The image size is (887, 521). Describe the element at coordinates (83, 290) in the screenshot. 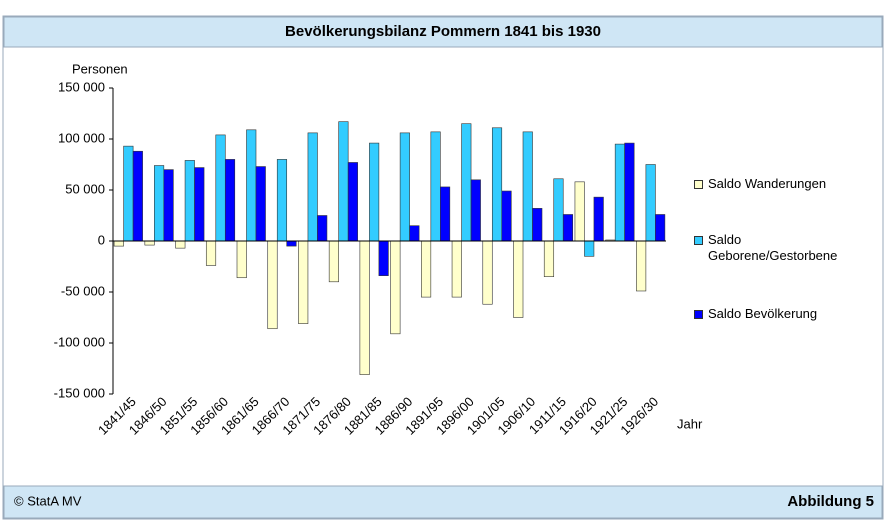

I see `y-tick-label: -50 000` at that location.